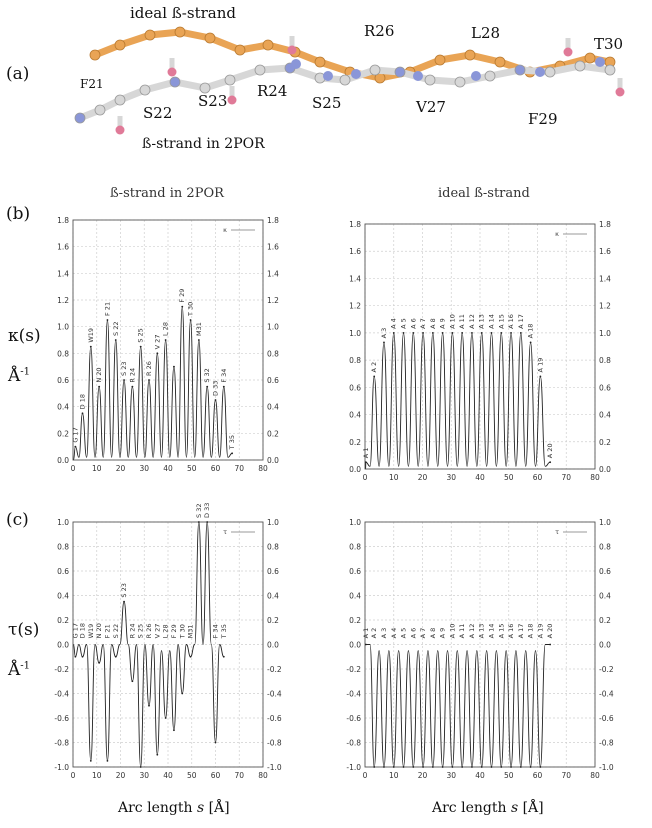 Image resolution: width=652 pixels, height=828 pixels. Describe the element at coordinates (349, 80) in the screenshot. I see `molecule-illustration` at that location.